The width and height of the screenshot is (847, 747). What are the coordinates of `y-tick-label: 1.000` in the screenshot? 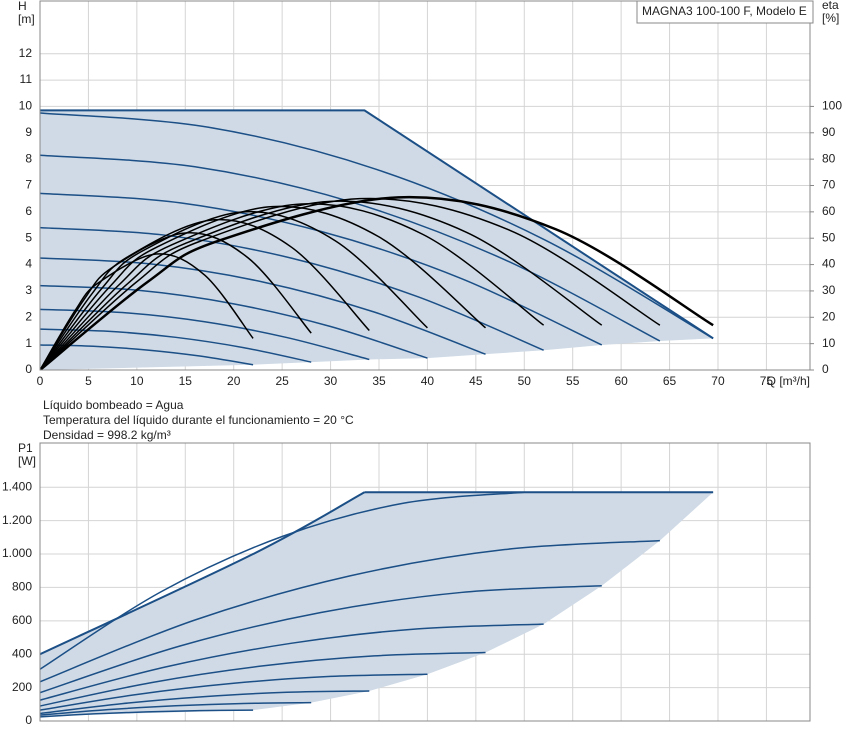 It's located at (17, 553).